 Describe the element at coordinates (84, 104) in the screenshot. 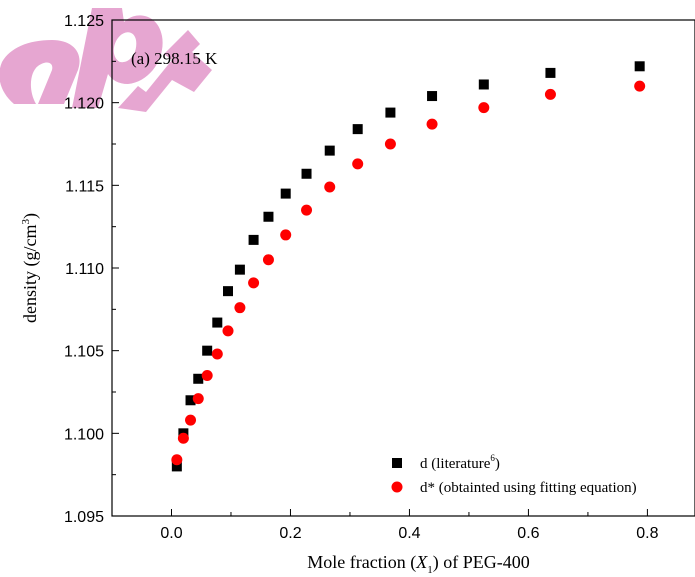

I see `y-tick-label: 1.120` at that location.